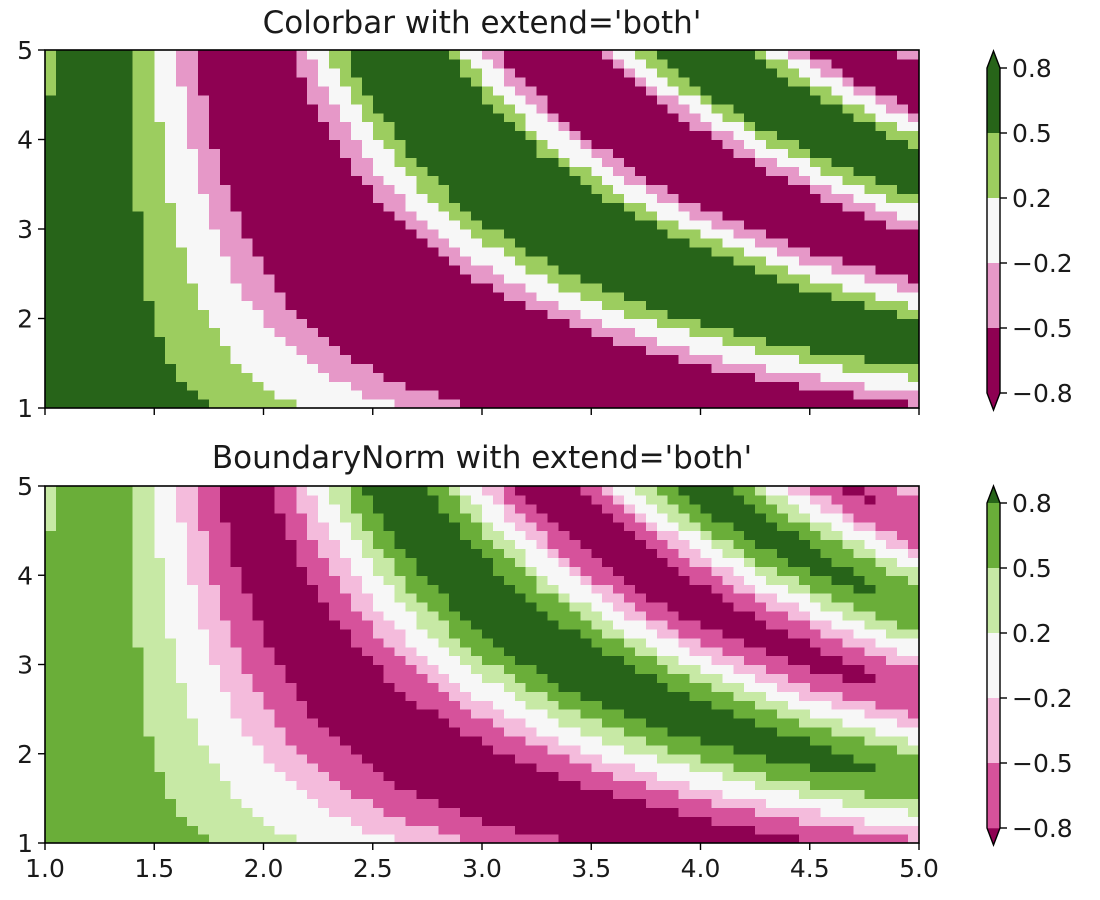 The width and height of the screenshot is (1100, 900). What do you see at coordinates (1032, 68) in the screenshot?
I see `colorbar-tick-label: 0.8` at bounding box center [1032, 68].